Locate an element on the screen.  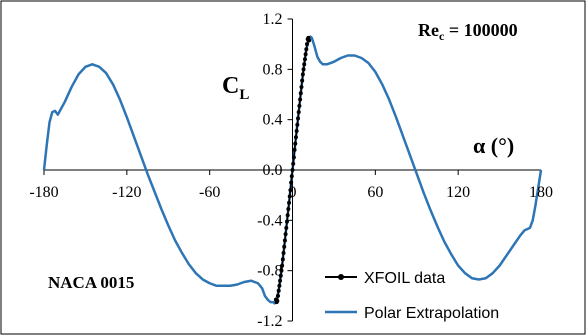
y-axis-title: CL is located at coordinates (235, 88).